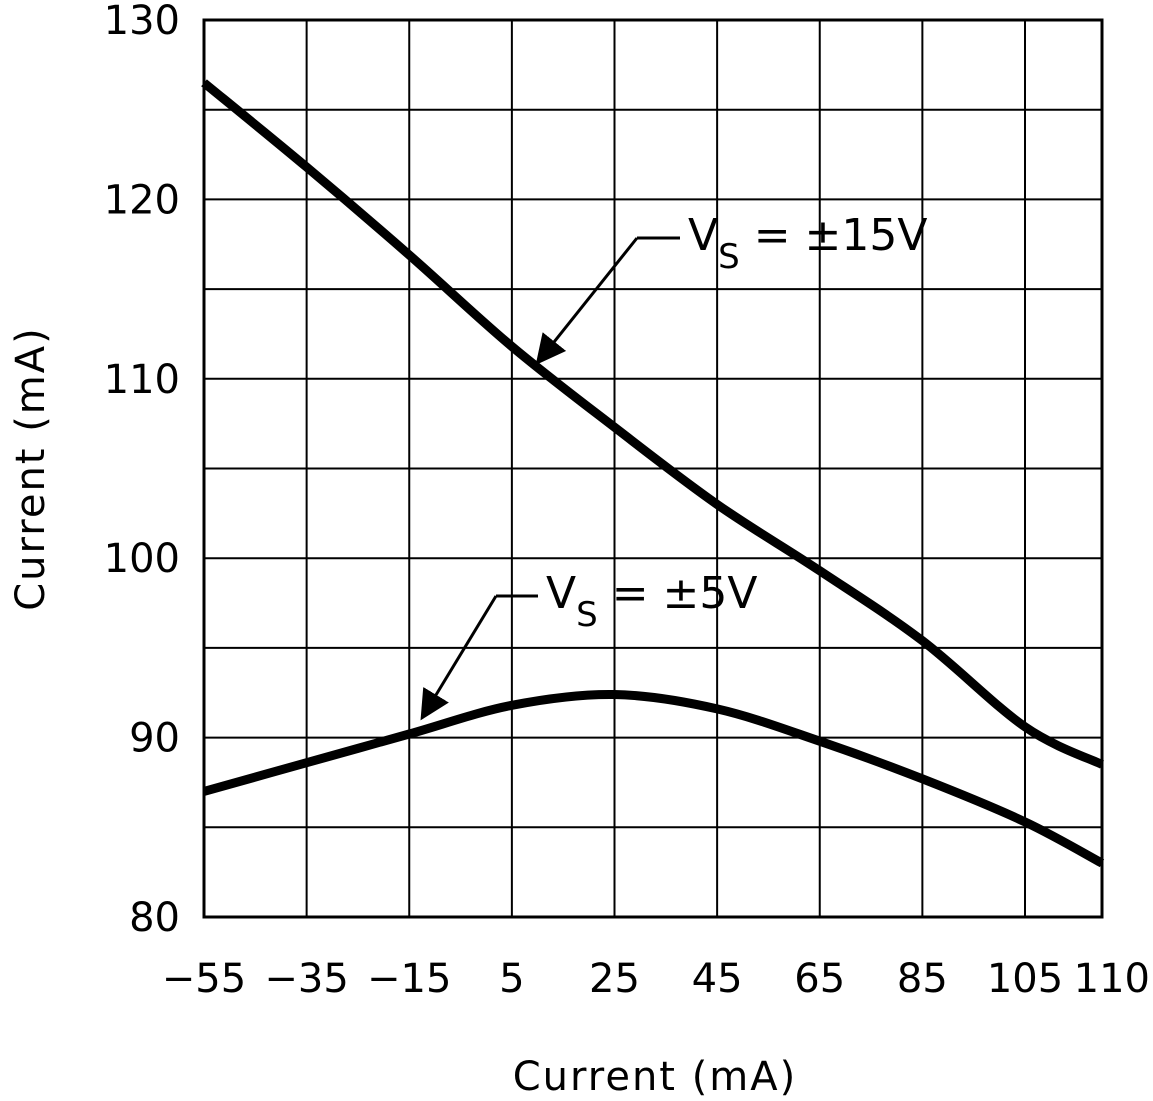 The width and height of the screenshot is (1153, 1101). What do you see at coordinates (154, 918) in the screenshot?
I see `y-tick-label: 80` at bounding box center [154, 918].